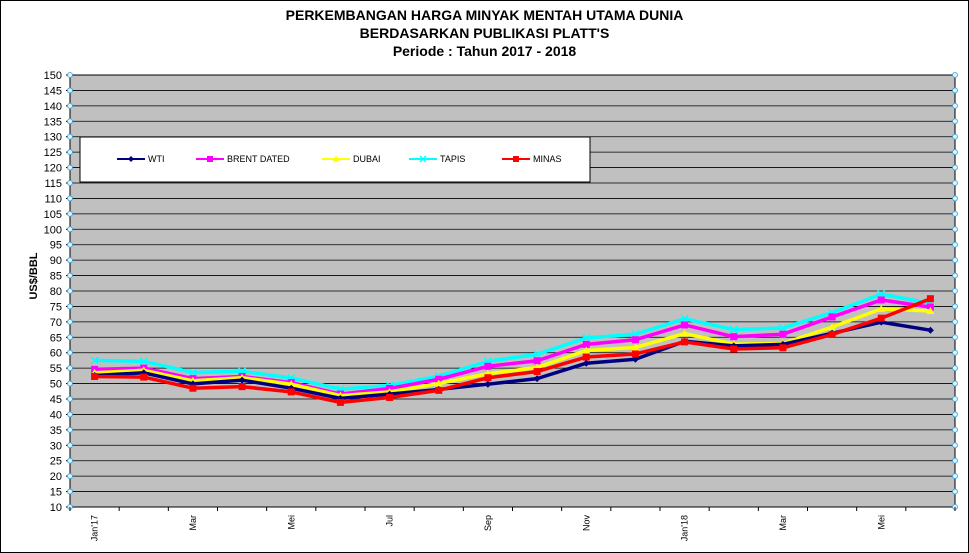 Image resolution: width=969 pixels, height=553 pixels. What do you see at coordinates (56, 323) in the screenshot?
I see `y-tick-label: 70` at bounding box center [56, 323].